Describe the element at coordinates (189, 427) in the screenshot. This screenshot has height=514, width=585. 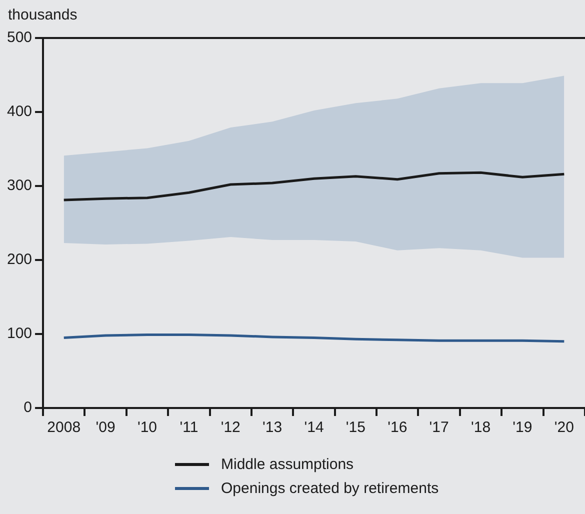
I see `x-tick-label: '11` at that location.